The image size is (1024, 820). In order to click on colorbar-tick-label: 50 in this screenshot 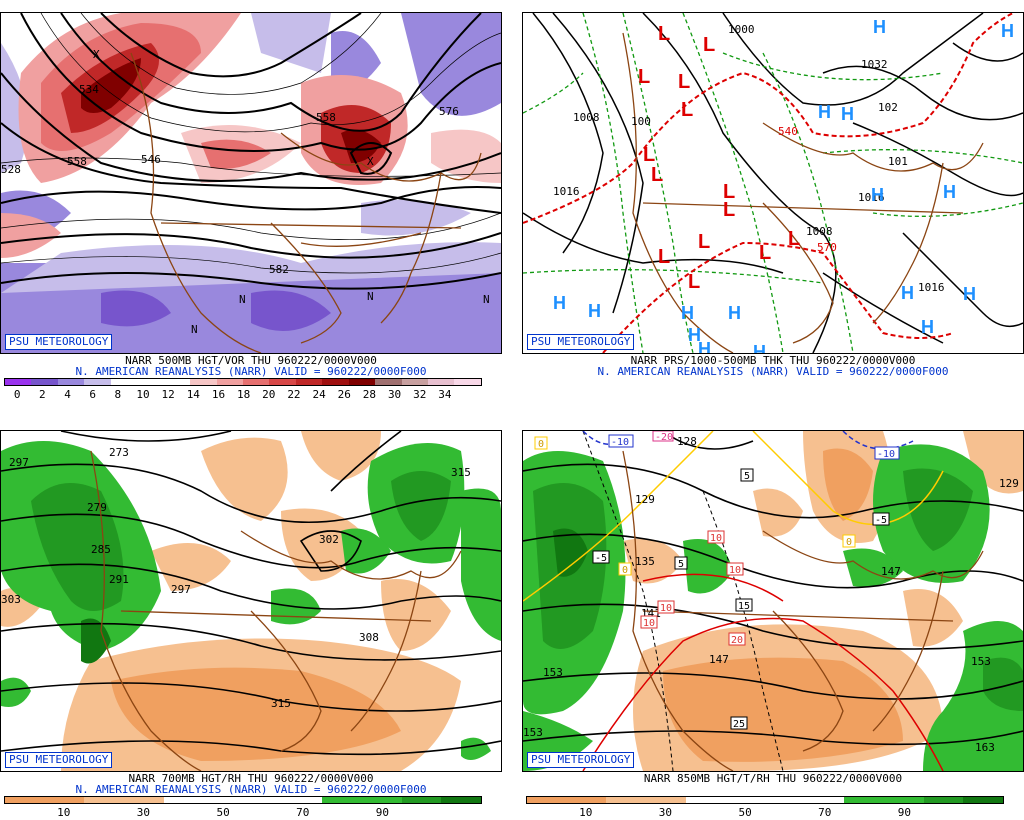, I will do `click(223, 812)`.